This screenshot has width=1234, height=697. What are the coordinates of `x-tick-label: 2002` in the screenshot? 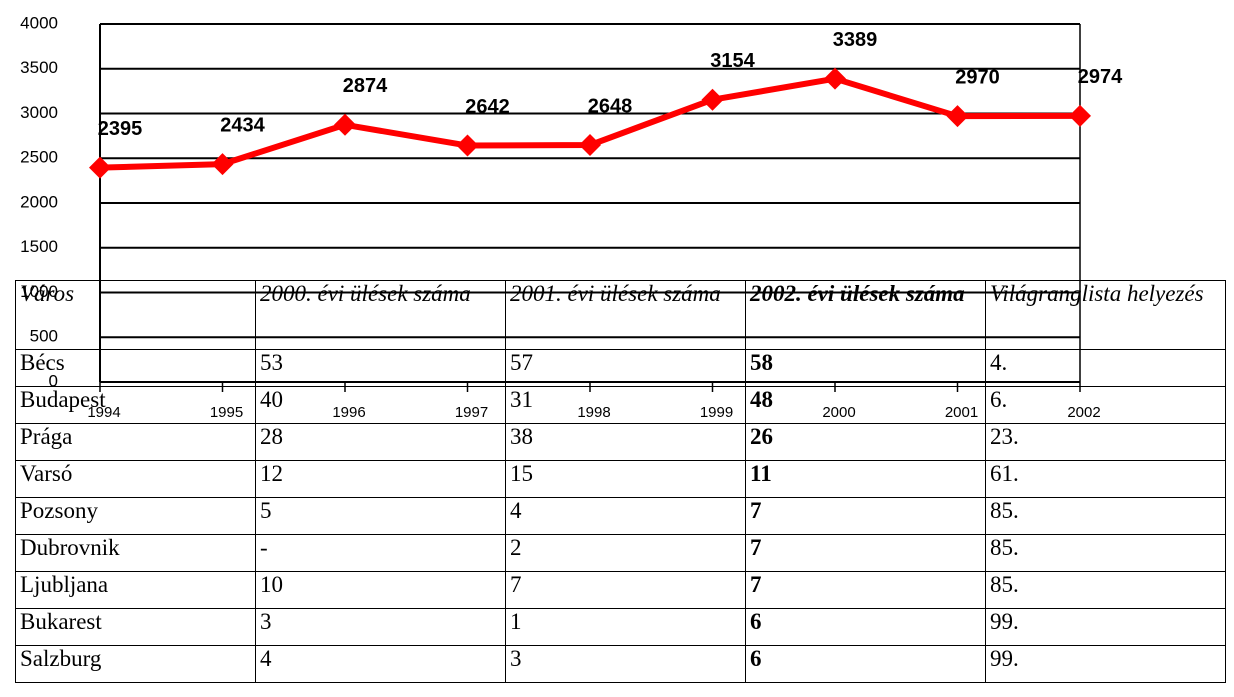 It's located at (1083, 412).